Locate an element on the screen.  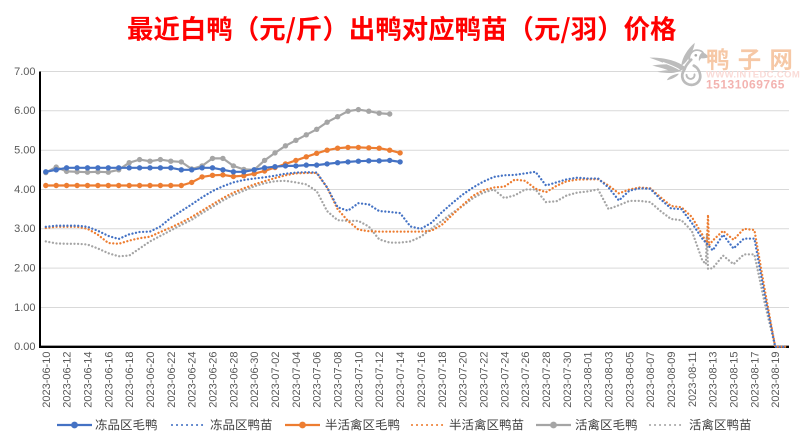
svg-text: 4.00 is located at coordinates (24, 190).